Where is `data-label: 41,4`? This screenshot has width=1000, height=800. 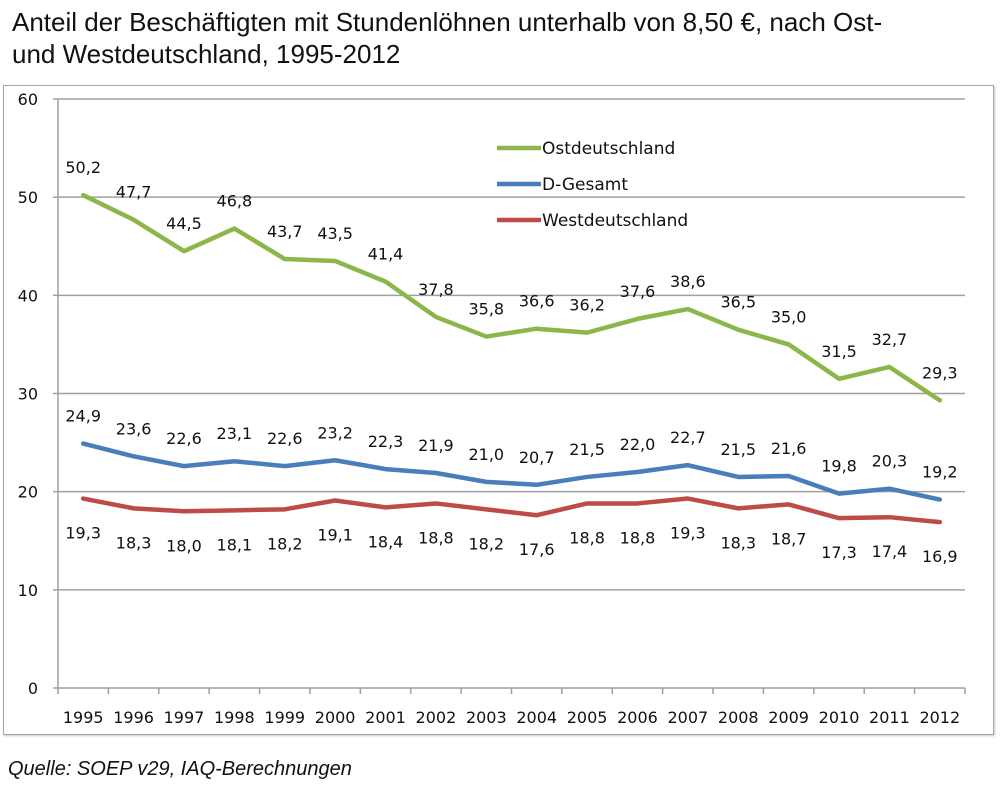 data-label: 41,4 is located at coordinates (386, 254).